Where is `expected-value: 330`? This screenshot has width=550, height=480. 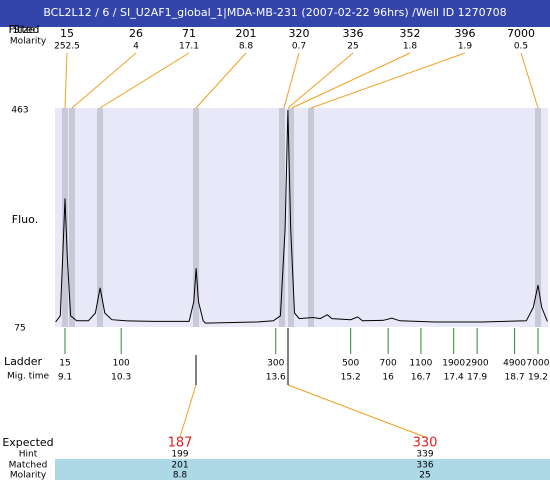 expected-value: 330 is located at coordinates (425, 443).